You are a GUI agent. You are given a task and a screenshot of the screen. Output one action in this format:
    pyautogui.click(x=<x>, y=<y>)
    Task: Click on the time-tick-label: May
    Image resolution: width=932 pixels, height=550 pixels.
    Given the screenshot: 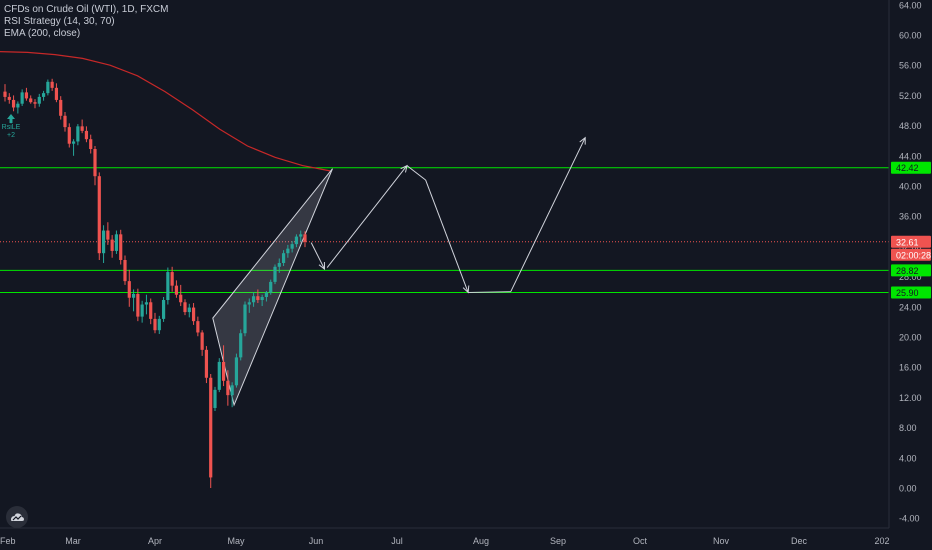 What is the action you would take?
    pyautogui.click(x=236, y=541)
    